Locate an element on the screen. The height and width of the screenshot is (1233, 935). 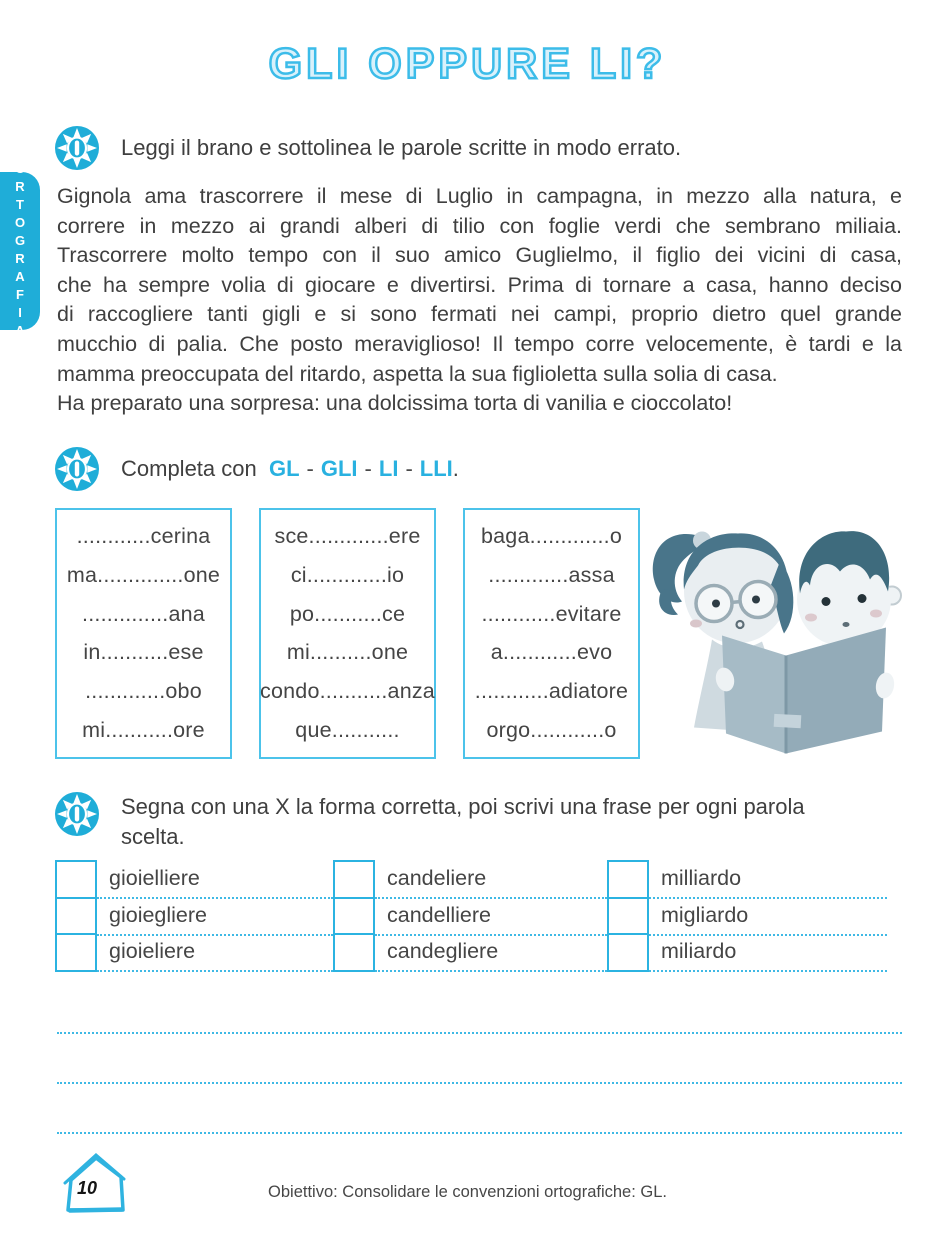
fill-in-word: condo...........anza is located at coordinates (347, 691).